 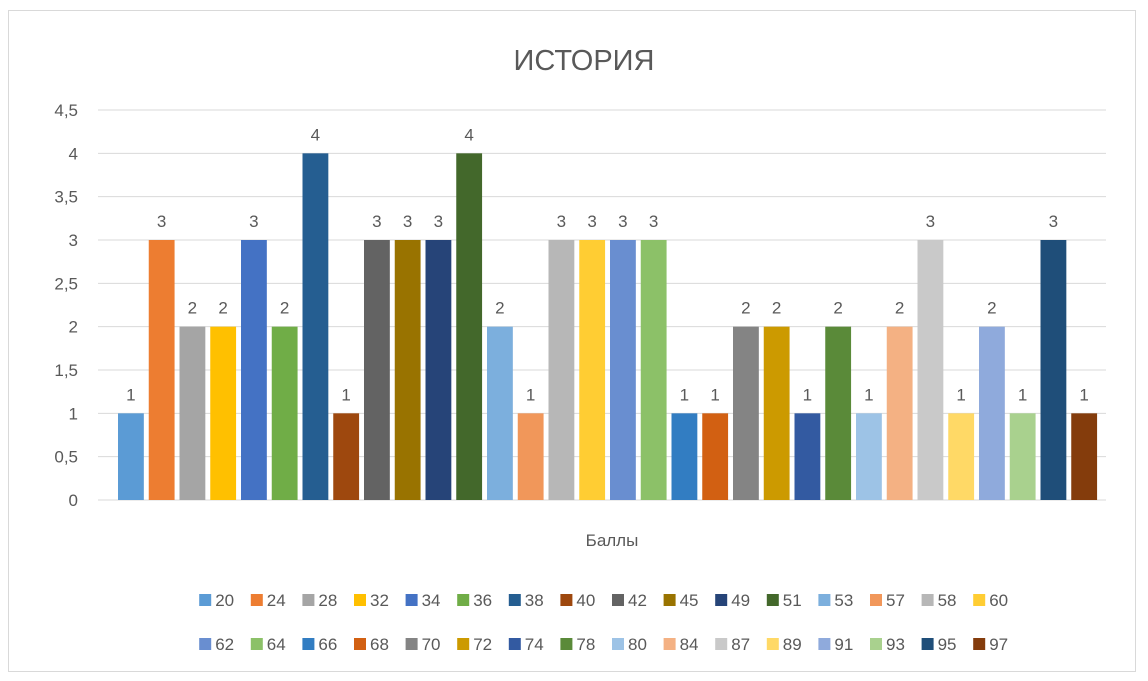 What do you see at coordinates (327, 644) in the screenshot?
I see `legend-entry: 66` at bounding box center [327, 644].